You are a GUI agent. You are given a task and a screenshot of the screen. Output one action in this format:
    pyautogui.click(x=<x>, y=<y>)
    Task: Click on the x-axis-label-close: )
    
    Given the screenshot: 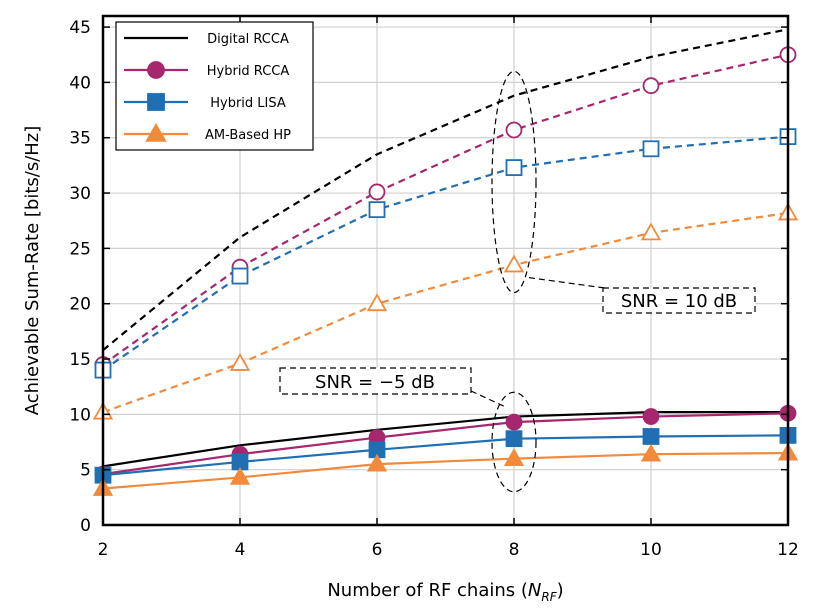 What is the action you would take?
    pyautogui.click(x=560, y=590)
    